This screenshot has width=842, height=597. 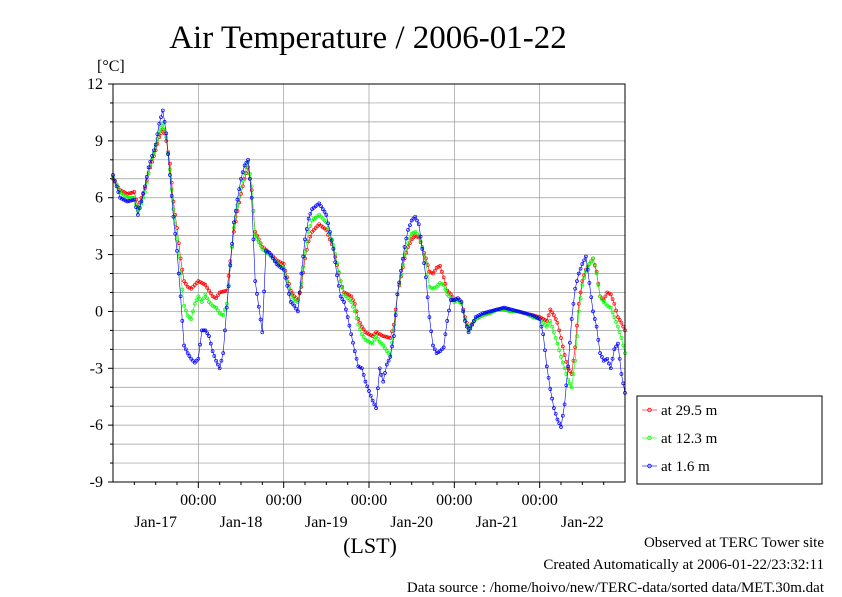 What do you see at coordinates (497, 522) in the screenshot?
I see `x-date-label: Jan-21` at bounding box center [497, 522].